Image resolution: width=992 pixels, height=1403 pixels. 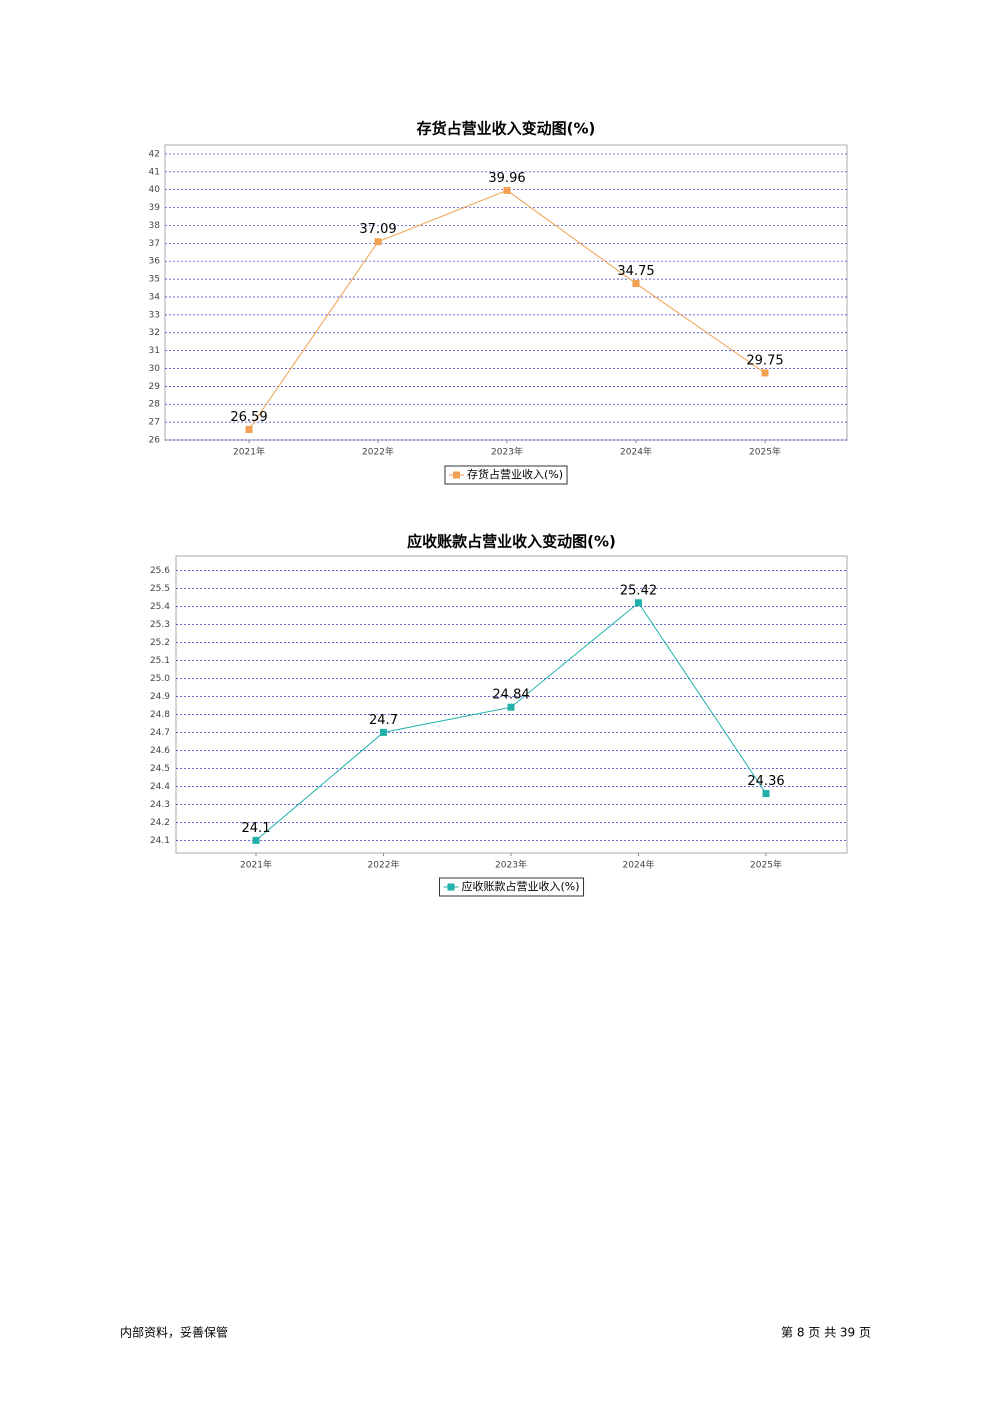 What do you see at coordinates (160, 751) in the screenshot?
I see `y-tick-label: 24.6` at bounding box center [160, 751].